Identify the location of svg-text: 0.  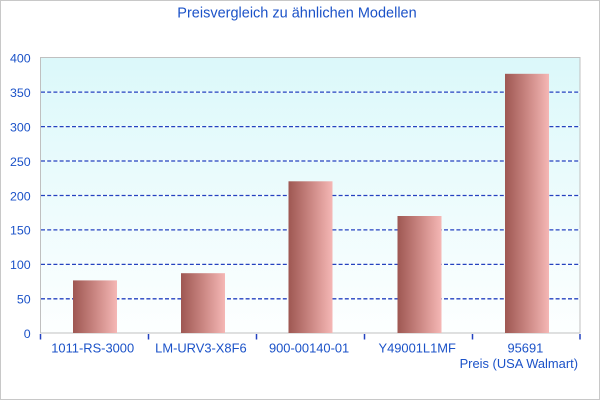
(27, 334).